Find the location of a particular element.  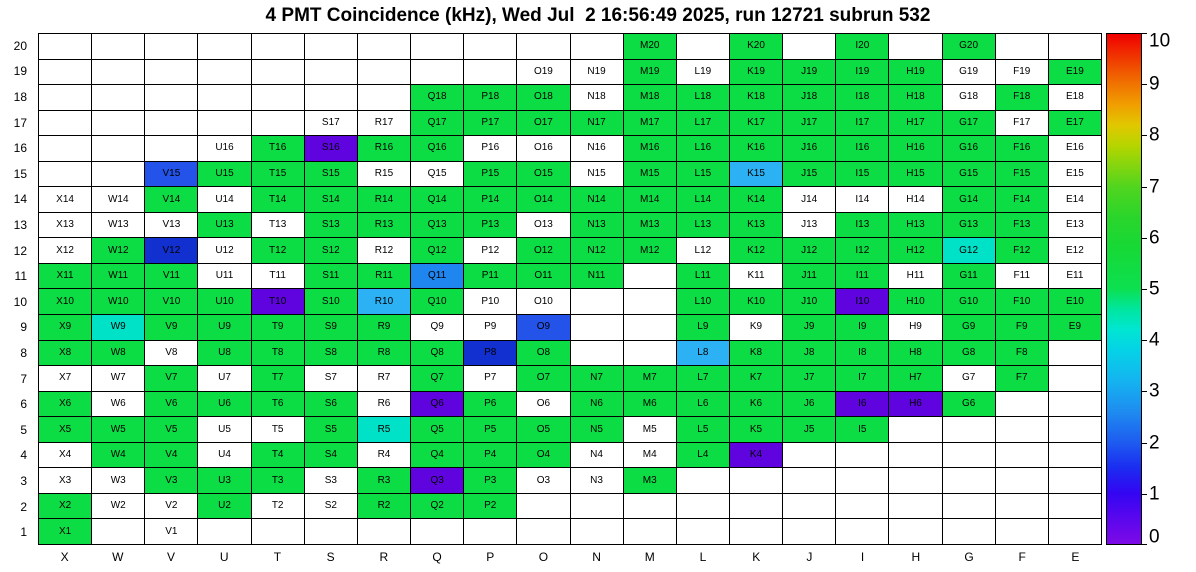

heatmap-cell-H8: H8 is located at coordinates (916, 353).